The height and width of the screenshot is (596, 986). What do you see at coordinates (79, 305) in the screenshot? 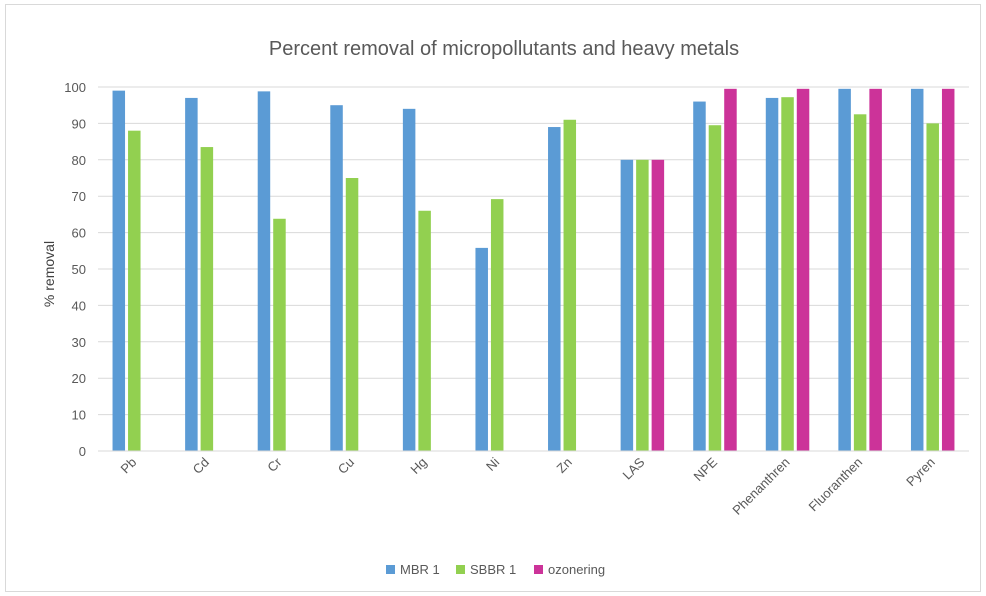
I see `y-tick-label: 40` at bounding box center [79, 305].